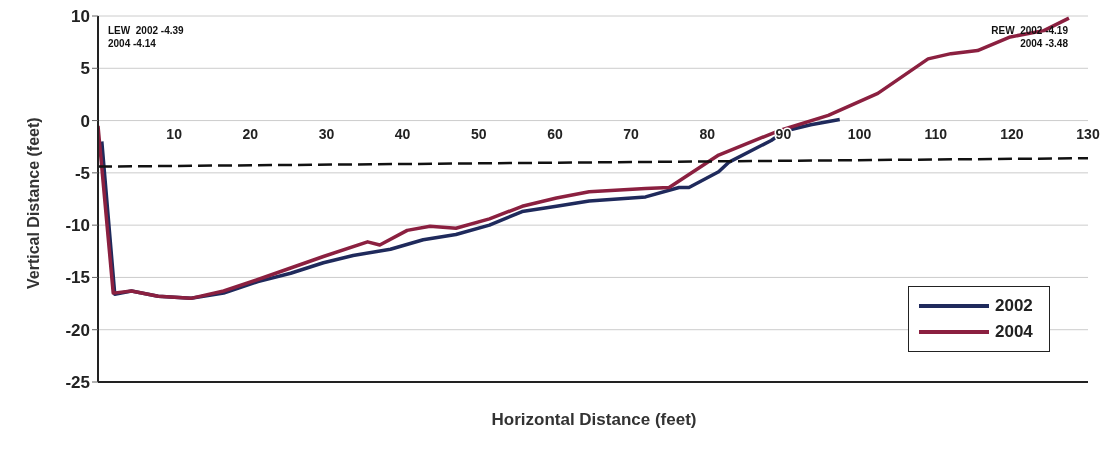 The height and width of the screenshot is (450, 1108). What do you see at coordinates (85, 121) in the screenshot?
I see `y-tick-label: 0` at bounding box center [85, 121].